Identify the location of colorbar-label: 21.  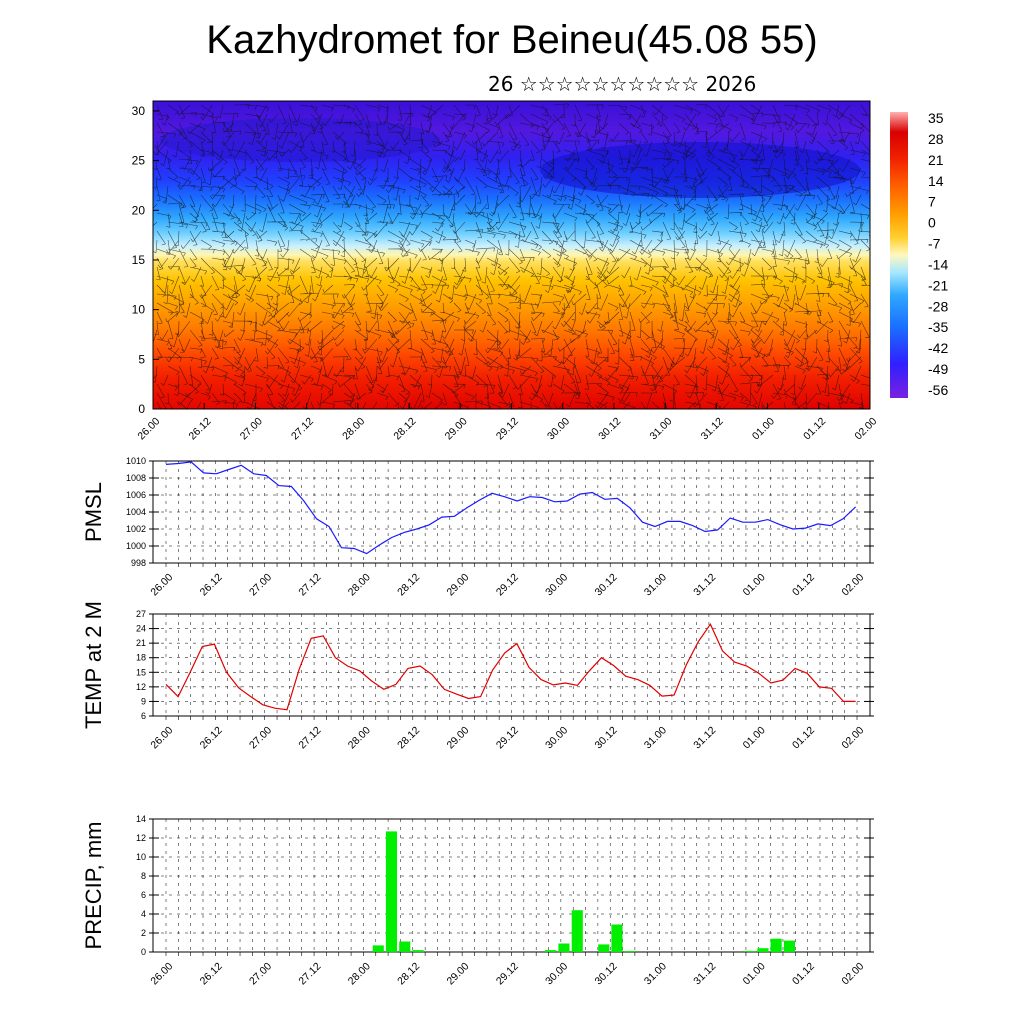
(936, 160).